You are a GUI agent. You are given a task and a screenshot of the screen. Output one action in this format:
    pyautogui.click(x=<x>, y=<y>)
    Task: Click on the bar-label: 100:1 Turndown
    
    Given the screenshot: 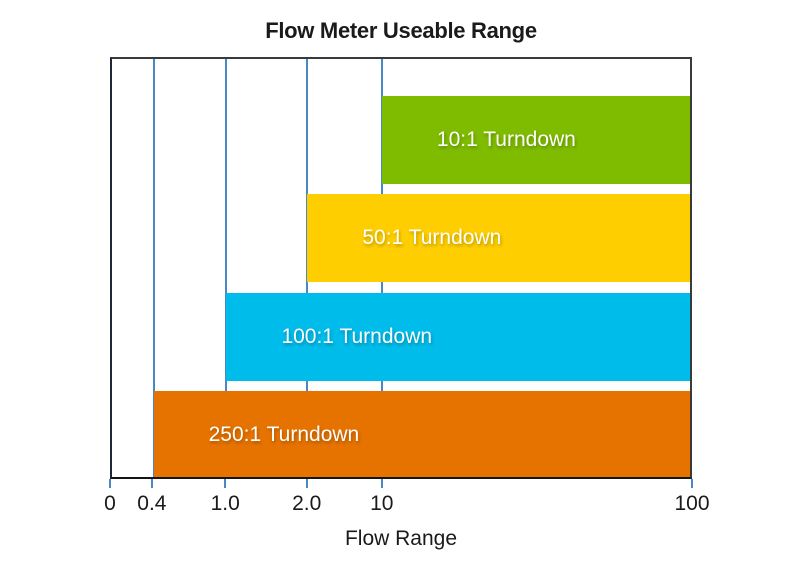 What is the action you would take?
    pyautogui.click(x=357, y=336)
    